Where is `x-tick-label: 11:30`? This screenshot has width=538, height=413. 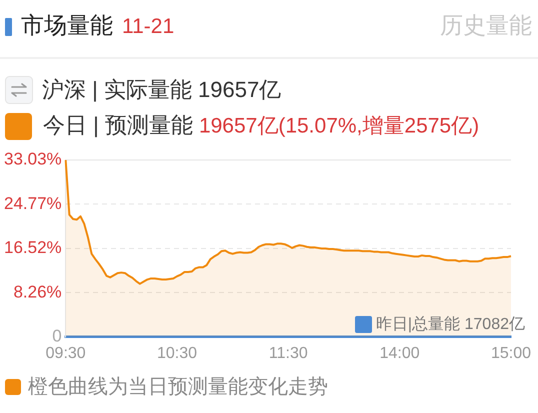
x-tick-label: 11:30 is located at coordinates (288, 353).